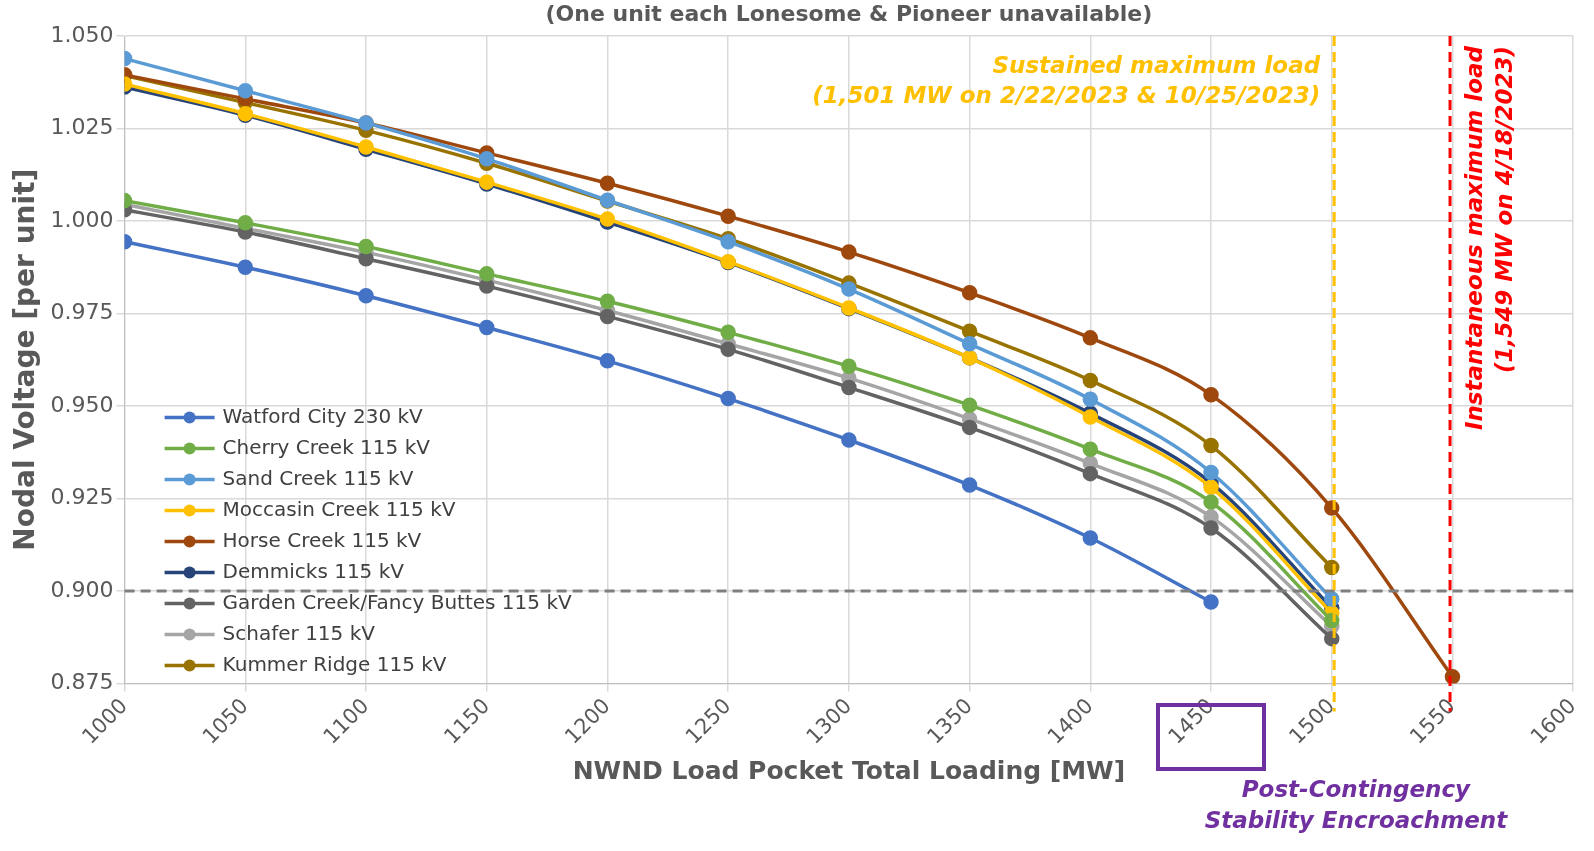 Image resolution: width=1594 pixels, height=851 pixels. Describe the element at coordinates (1066, 80) in the screenshot. I see `ref-line-label: Sustained maximum load (1,501 MW on 2/22/2023 & 10/25/2023)` at that location.